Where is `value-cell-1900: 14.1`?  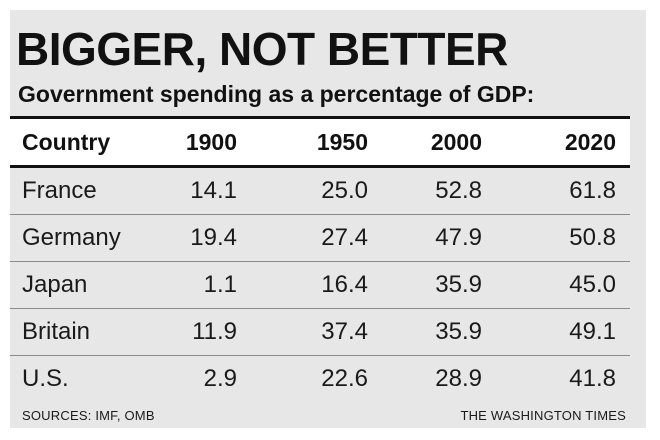 value-cell-1900: 14.1 is located at coordinates (213, 190).